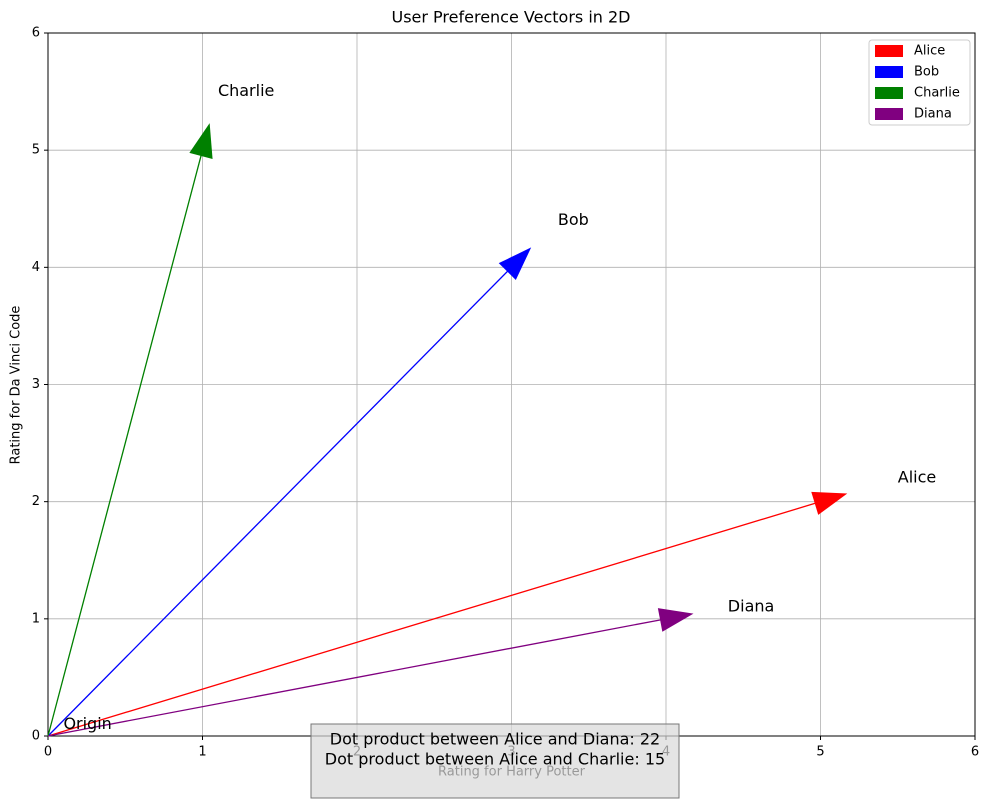  Describe the element at coordinates (929, 51) in the screenshot. I see `legend-label: Alice` at that location.